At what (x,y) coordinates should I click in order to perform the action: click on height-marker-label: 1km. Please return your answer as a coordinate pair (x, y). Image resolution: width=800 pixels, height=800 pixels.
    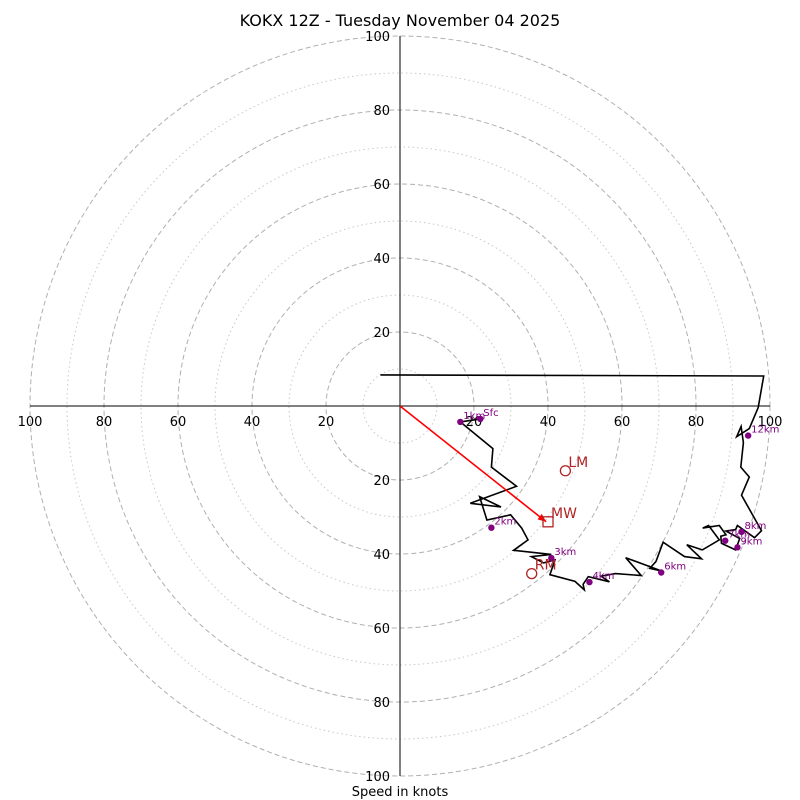
    Looking at the image, I should click on (474, 416).